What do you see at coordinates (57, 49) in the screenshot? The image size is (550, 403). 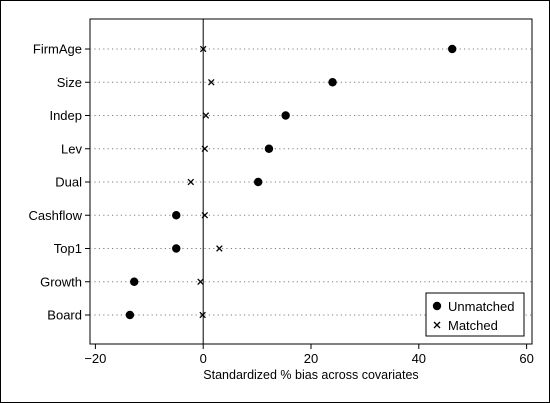 I see `y-tick-label: FirmAge` at bounding box center [57, 49].